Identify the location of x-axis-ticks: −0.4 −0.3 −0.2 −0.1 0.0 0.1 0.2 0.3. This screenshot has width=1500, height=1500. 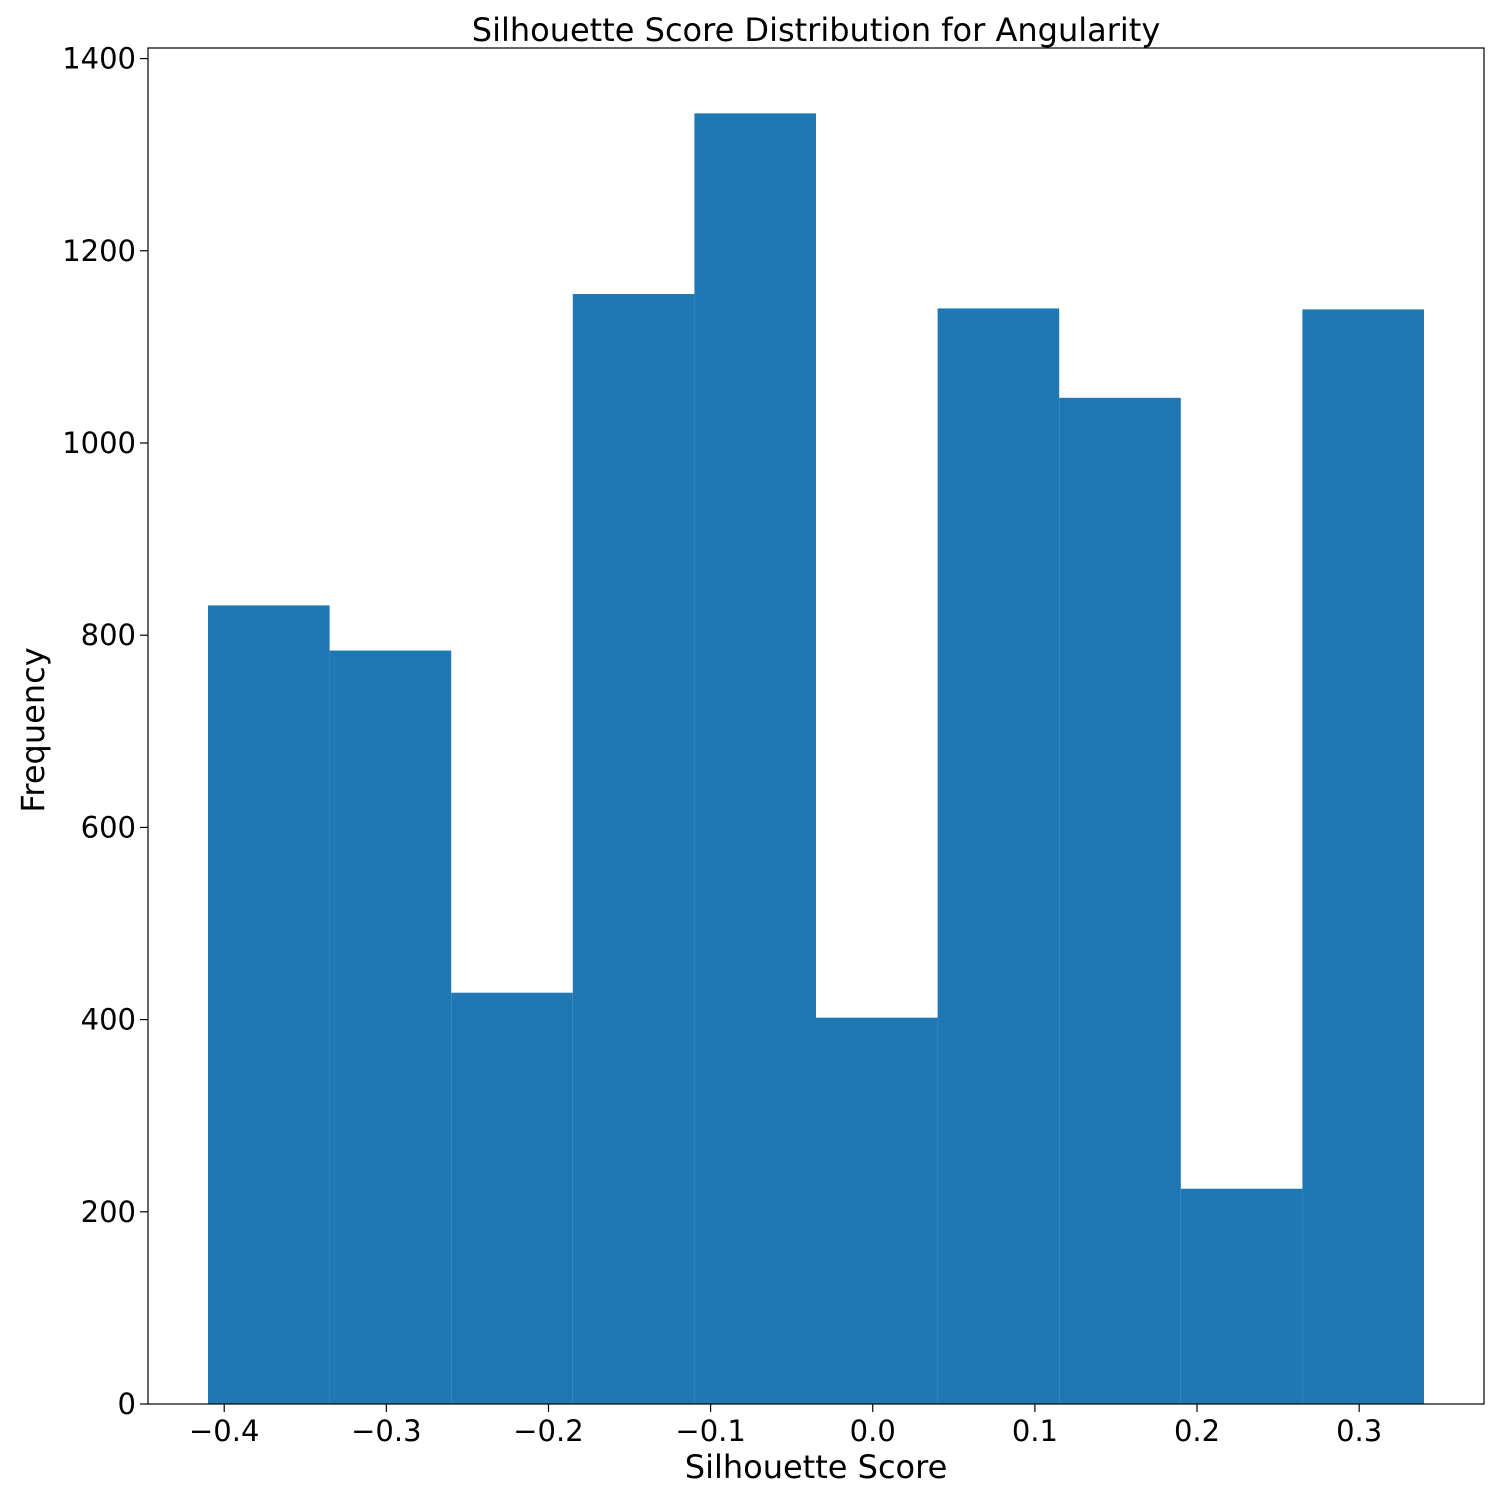
(785, 1426).